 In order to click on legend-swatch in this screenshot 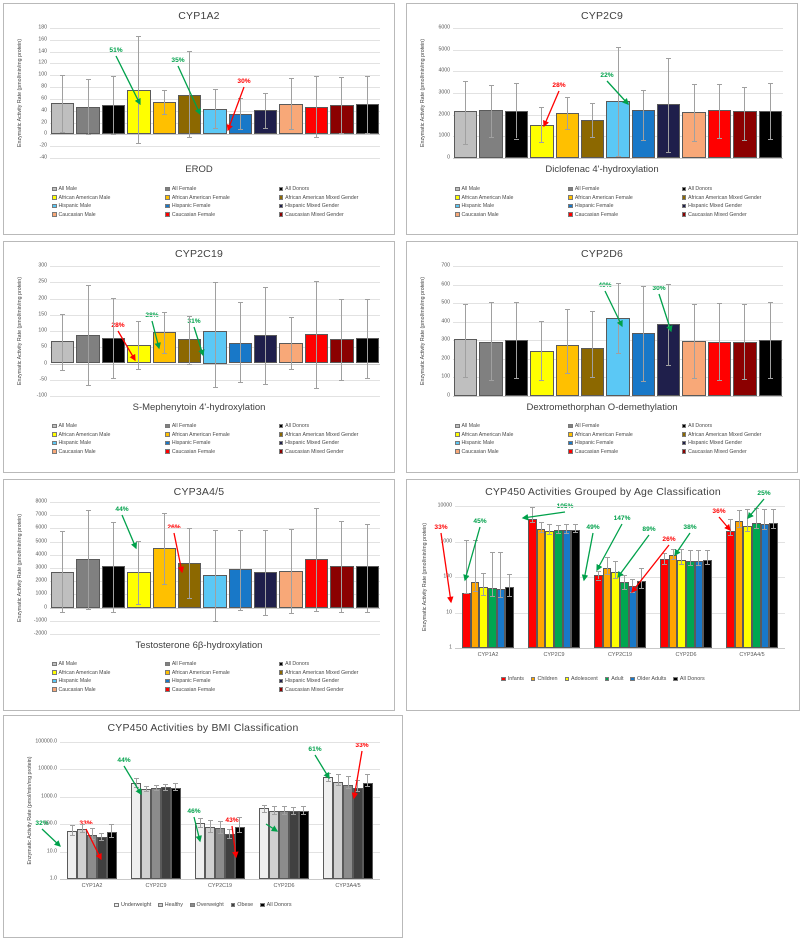, I will do `click(675, 679)`.